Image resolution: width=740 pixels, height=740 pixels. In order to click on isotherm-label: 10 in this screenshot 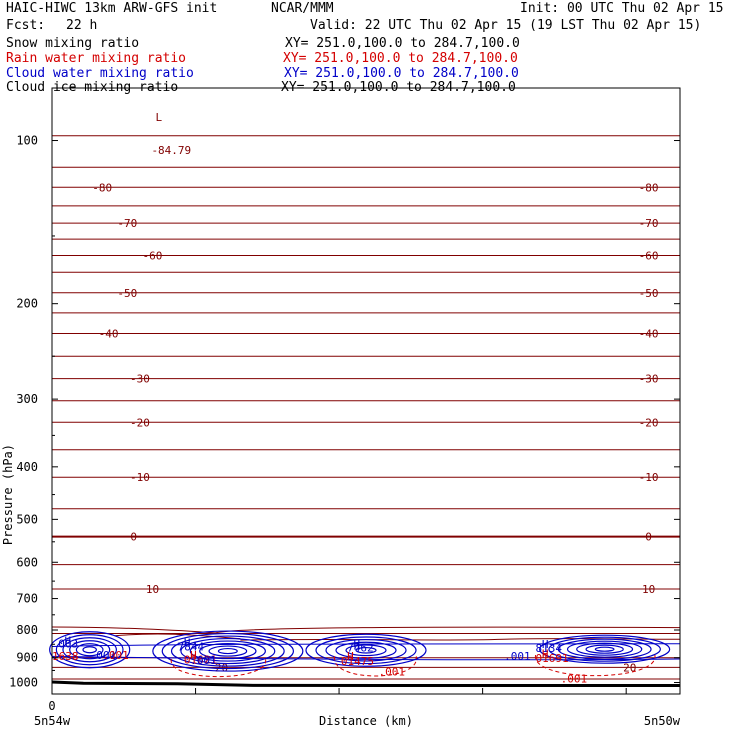, I will do `click(648, 589)`.